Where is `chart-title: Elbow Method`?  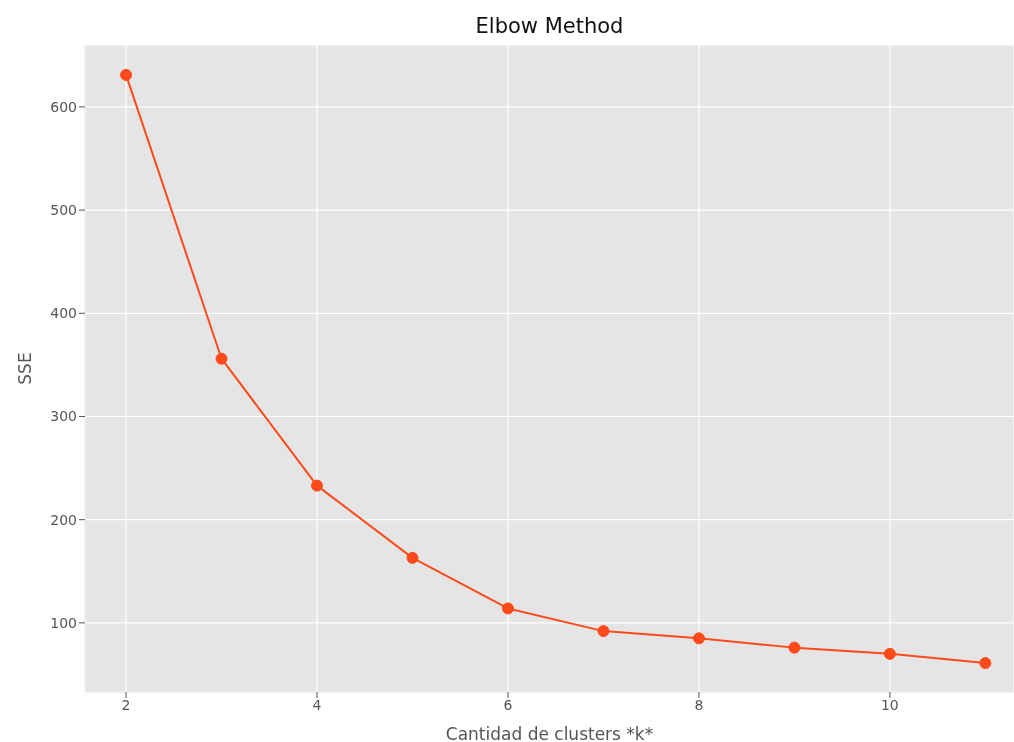
chart-title: Elbow Method is located at coordinates (549, 26).